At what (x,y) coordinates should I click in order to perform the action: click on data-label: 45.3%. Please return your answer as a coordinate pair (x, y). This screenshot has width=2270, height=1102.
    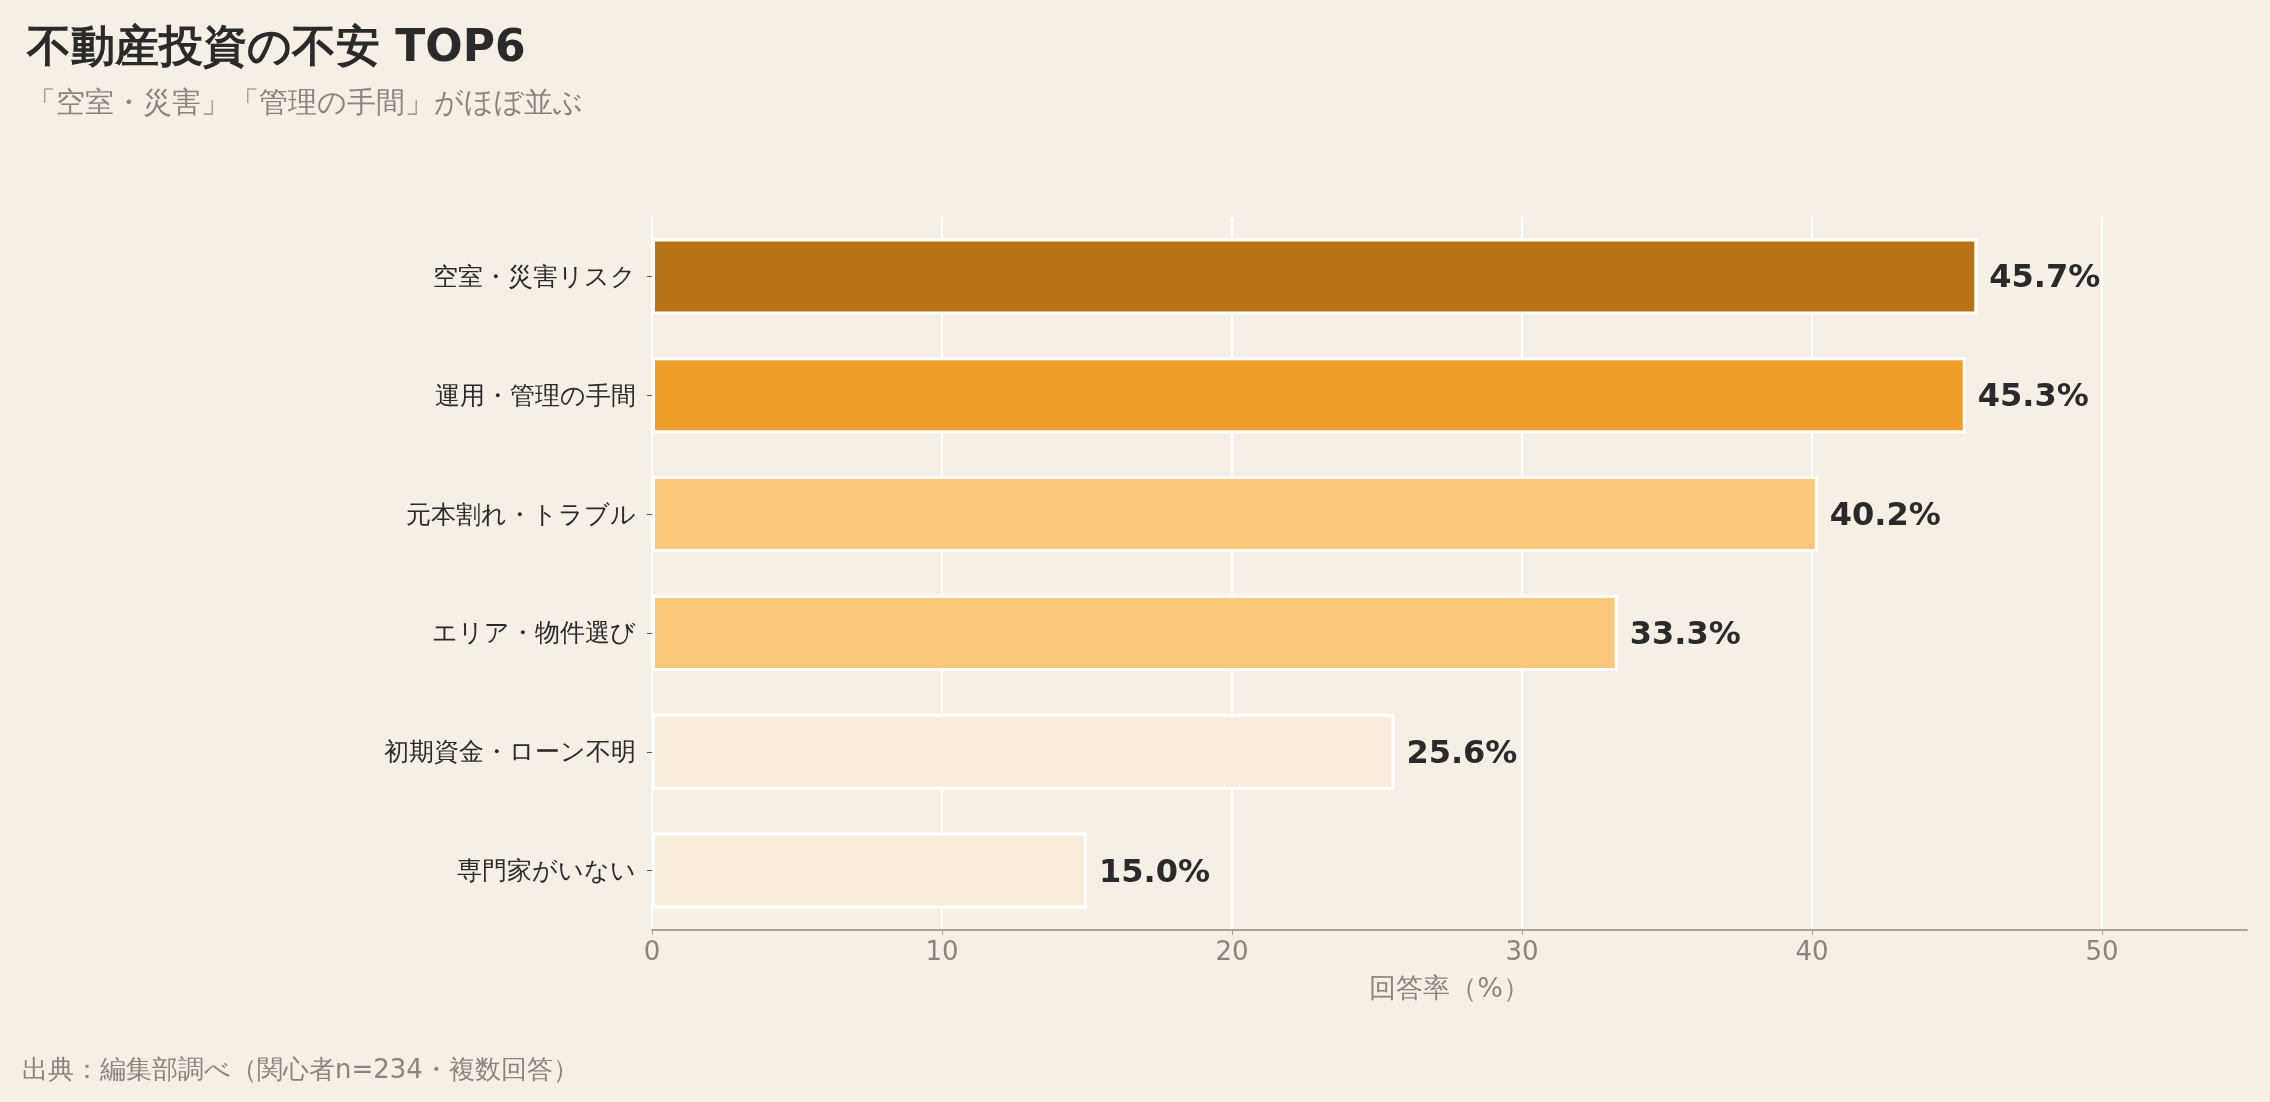
    Looking at the image, I should click on (2033, 395).